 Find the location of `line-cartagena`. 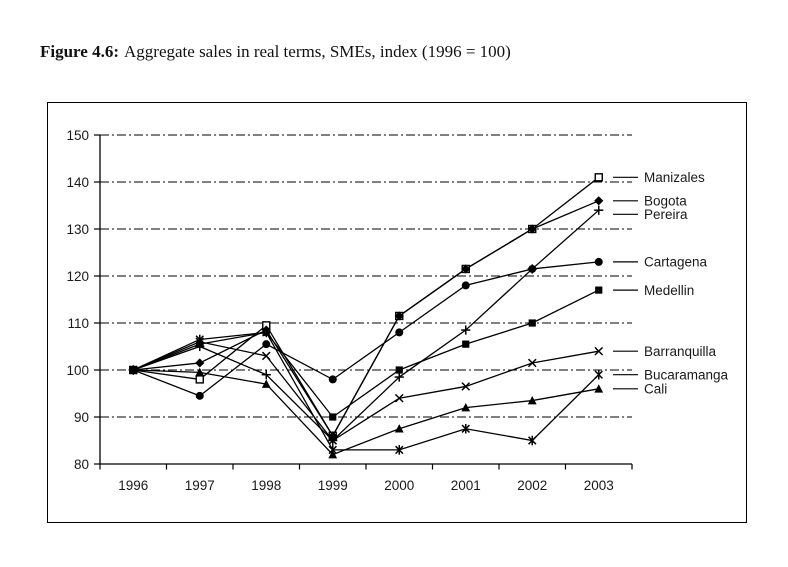

line-cartagena is located at coordinates (366, 329).